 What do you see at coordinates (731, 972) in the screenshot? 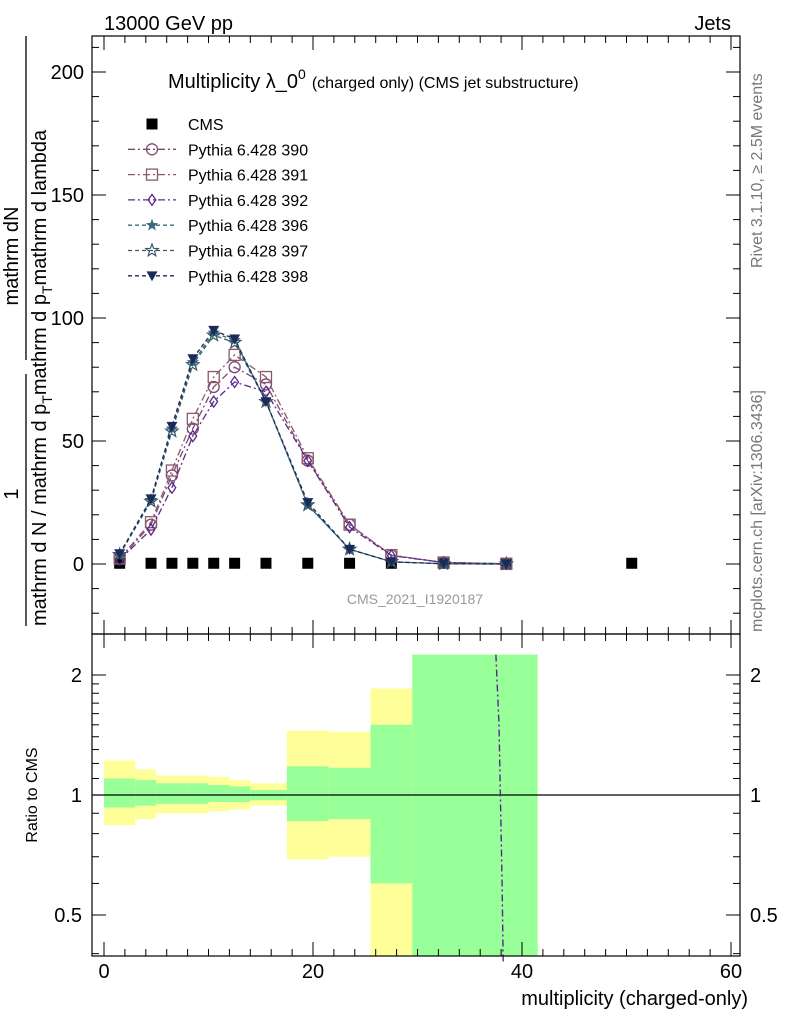
I see `ratio-xtick-label: 60` at bounding box center [731, 972].